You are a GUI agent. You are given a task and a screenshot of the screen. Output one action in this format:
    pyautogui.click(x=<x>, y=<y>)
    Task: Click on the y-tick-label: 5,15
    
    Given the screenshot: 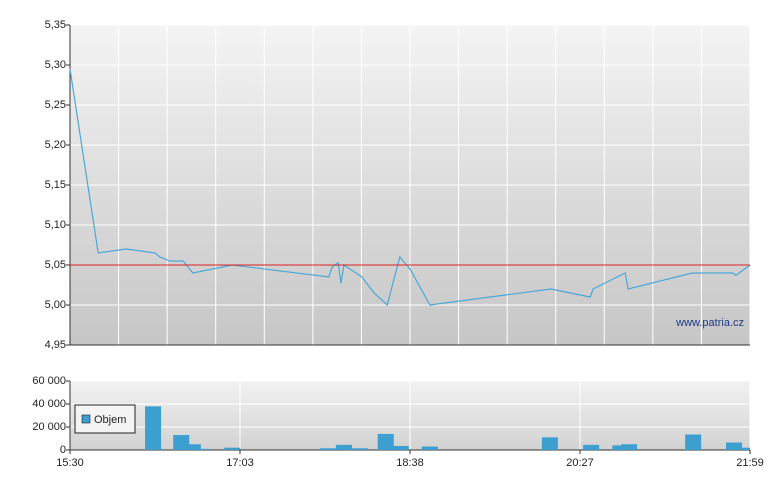 What is the action you would take?
    pyautogui.click(x=55, y=185)
    